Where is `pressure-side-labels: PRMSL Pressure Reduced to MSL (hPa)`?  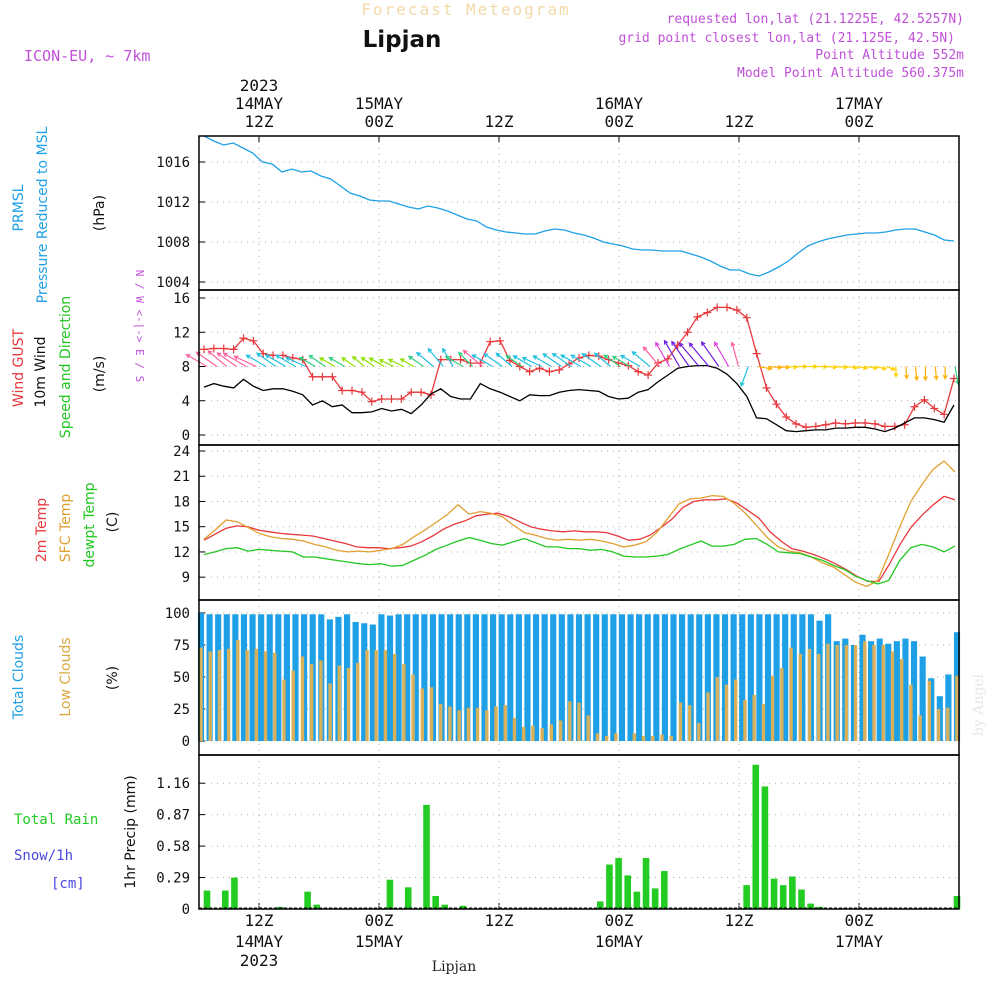 pressure-side-labels: PRMSL Pressure Reduced to MSL (hPa) is located at coordinates (59, 214).